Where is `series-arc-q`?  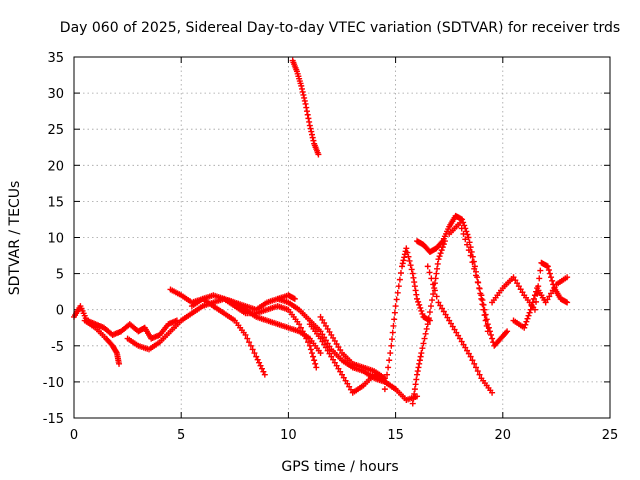 series-arc-q is located at coordinates (540, 302).